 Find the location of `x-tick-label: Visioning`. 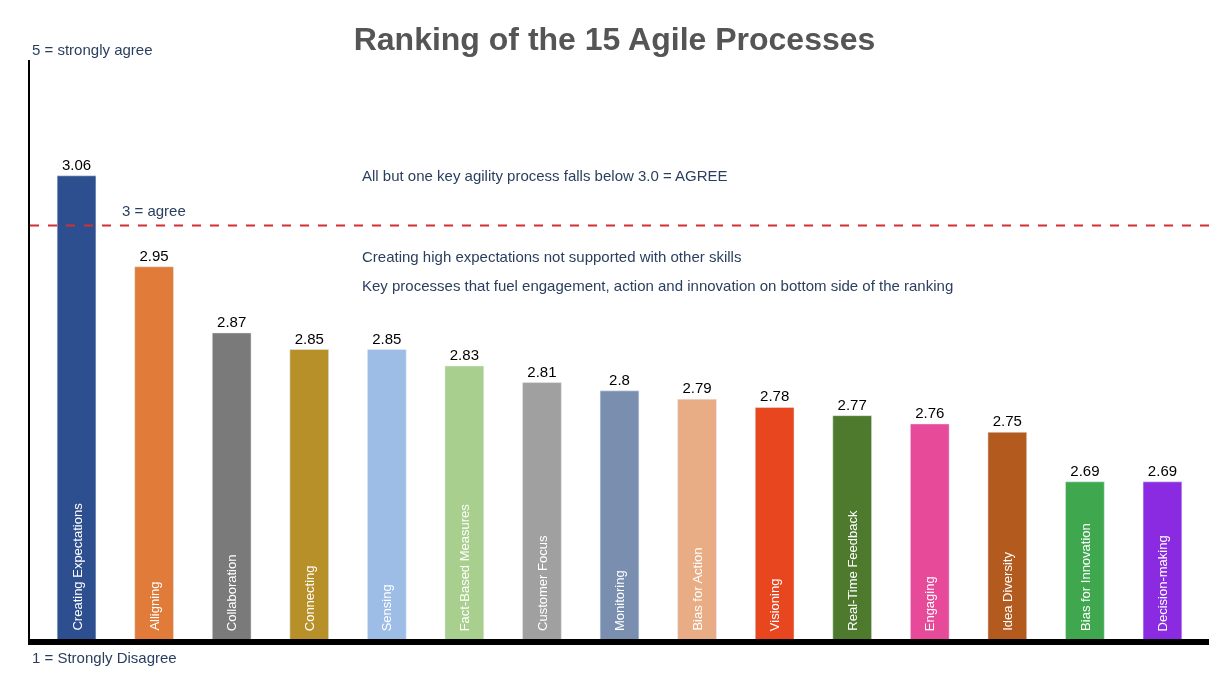

x-tick-label: Visioning is located at coordinates (775, 605).